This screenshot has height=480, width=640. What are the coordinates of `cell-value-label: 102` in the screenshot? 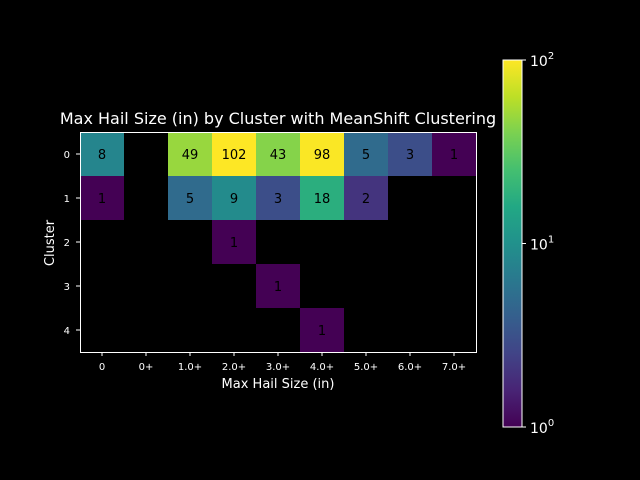 It's located at (234, 155).